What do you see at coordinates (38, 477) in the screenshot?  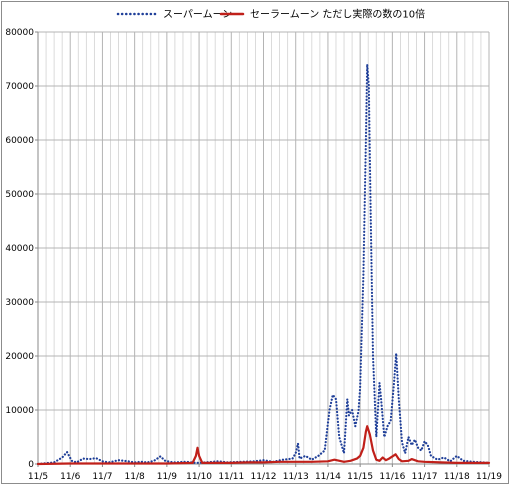 I see `x-tick-label: 11/5` at bounding box center [38, 477].